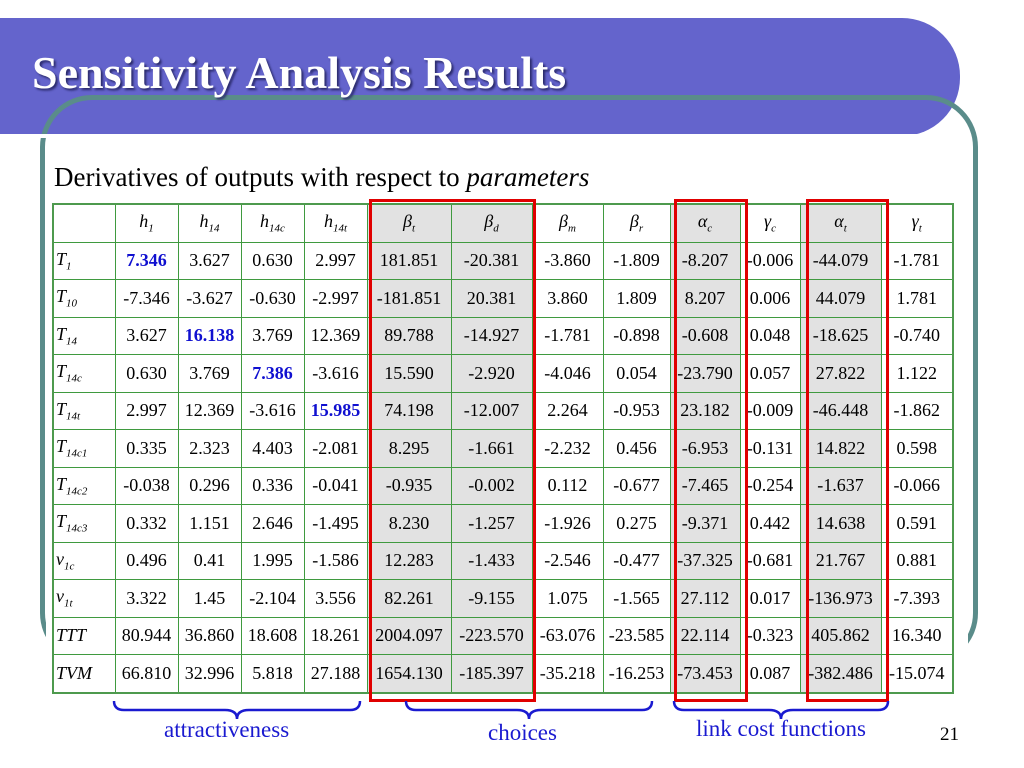  I want to click on table-cell: 32.996, so click(209, 673).